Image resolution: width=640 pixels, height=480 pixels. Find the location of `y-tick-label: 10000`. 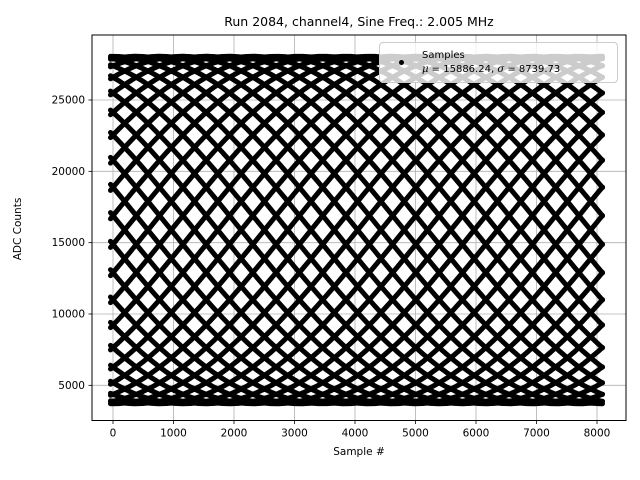

y-tick-label: 10000 is located at coordinates (68, 314).